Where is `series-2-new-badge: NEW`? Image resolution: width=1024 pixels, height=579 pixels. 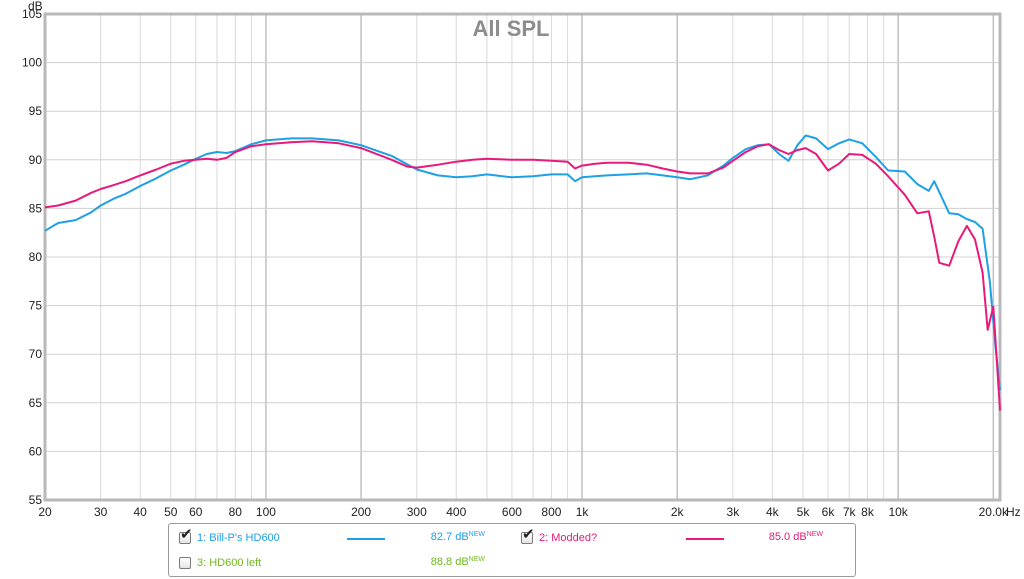 series-2-new-badge: NEW is located at coordinates (814, 534).